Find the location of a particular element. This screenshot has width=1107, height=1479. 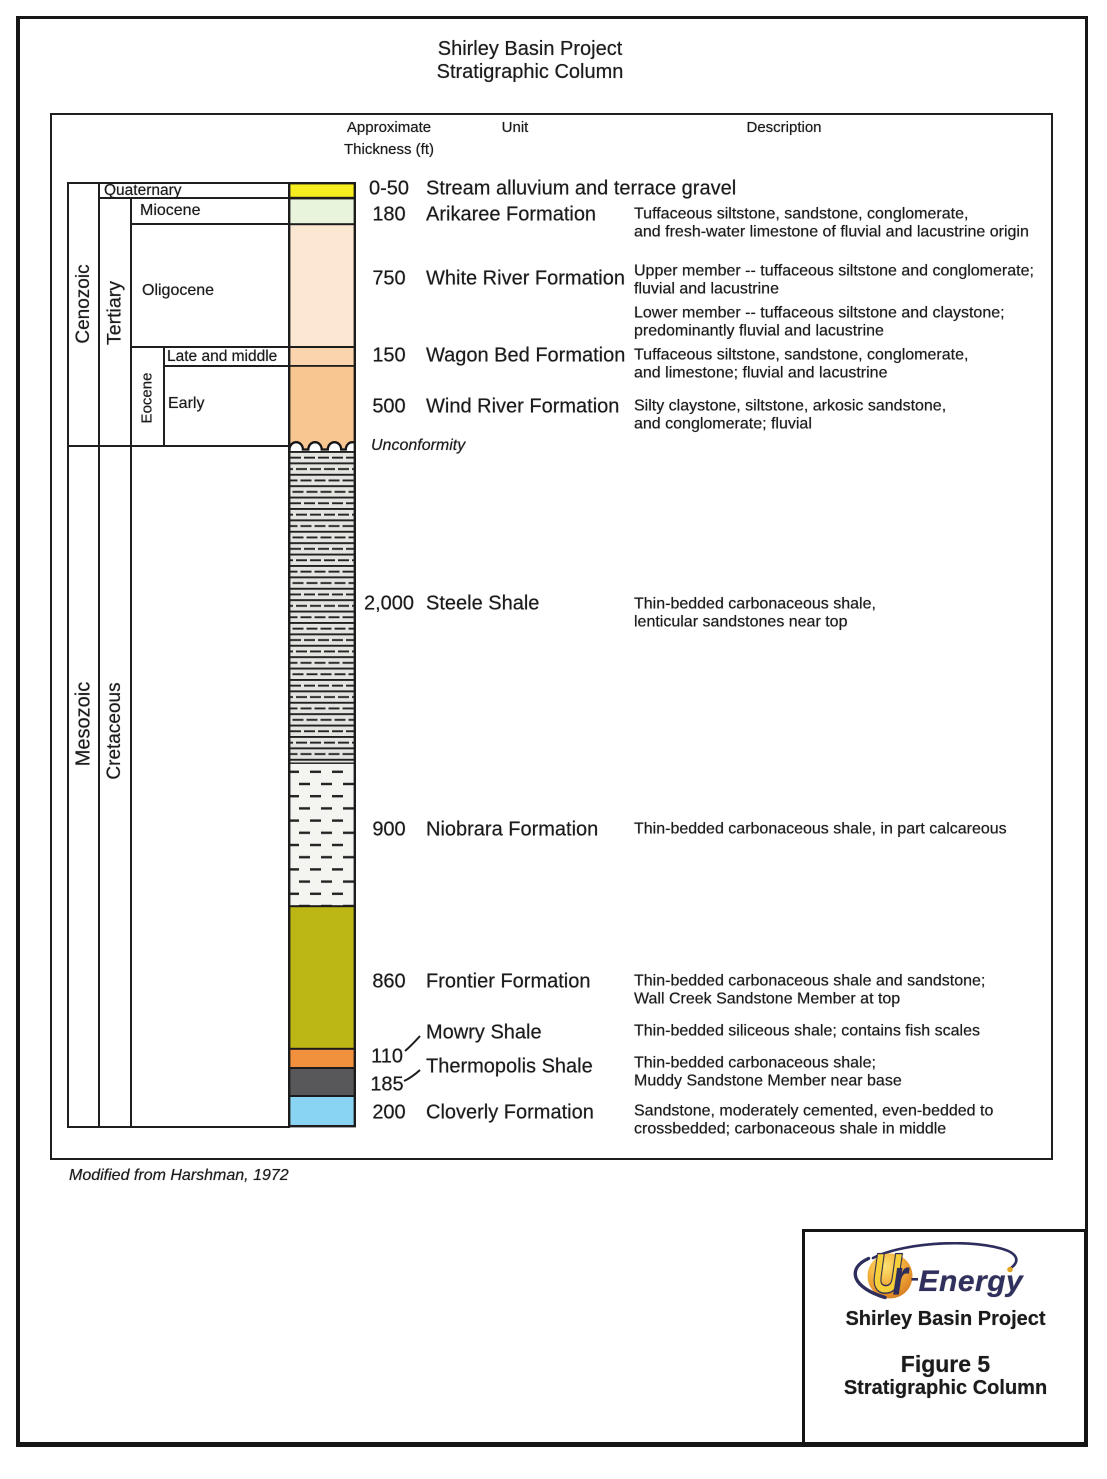

svg-text: Energy is located at coordinates (972, 1281).